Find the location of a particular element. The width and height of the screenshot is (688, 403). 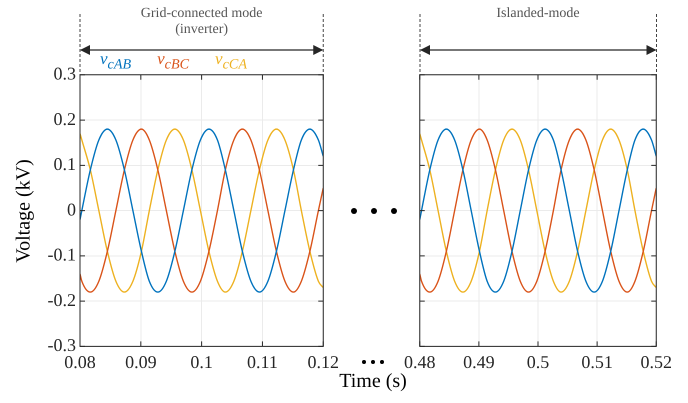

text: v$_{cAB}$ is located at coordinates (116, 61).